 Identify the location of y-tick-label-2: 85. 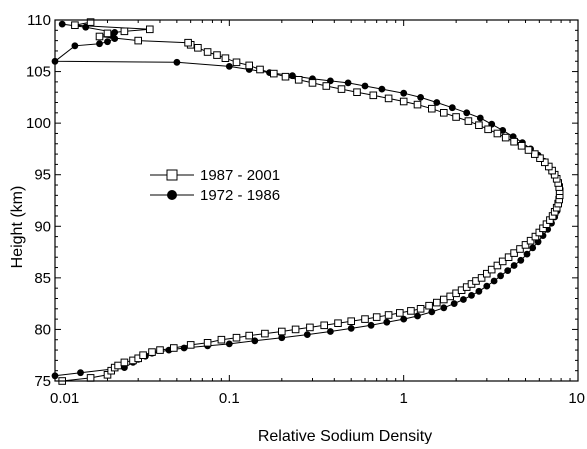
(42, 278).